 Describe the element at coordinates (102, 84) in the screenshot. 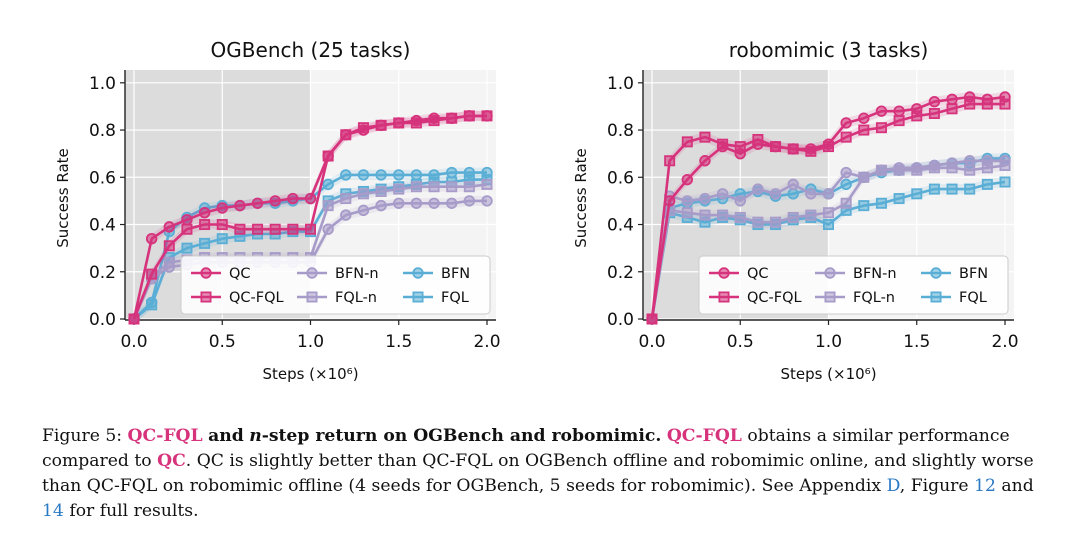

I see `y-tick-label: 1.0` at that location.